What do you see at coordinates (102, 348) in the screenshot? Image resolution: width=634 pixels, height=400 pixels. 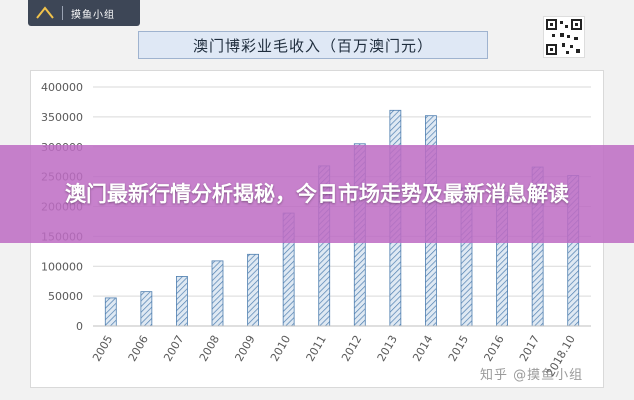 I see `x-tick-label: 2005` at bounding box center [102, 348].